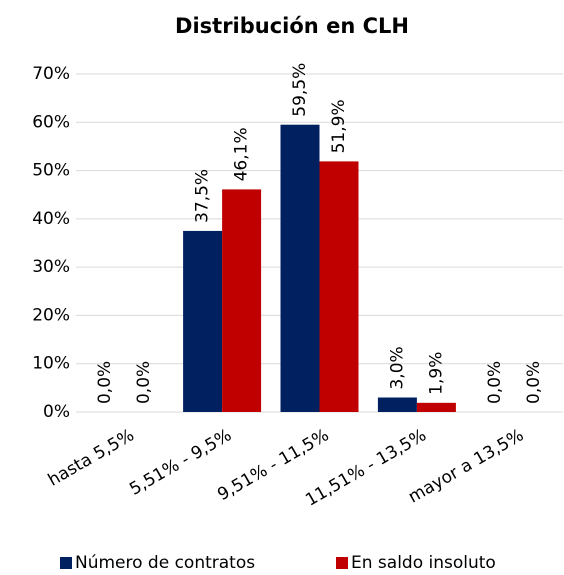 This screenshot has width=564, height=575. I want to click on chart-title: Distribución en CLH, so click(292, 26).